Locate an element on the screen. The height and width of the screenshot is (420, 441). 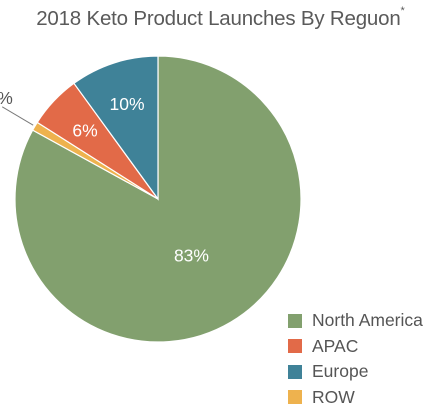
legend-item-row: ROW is located at coordinates (355, 398).